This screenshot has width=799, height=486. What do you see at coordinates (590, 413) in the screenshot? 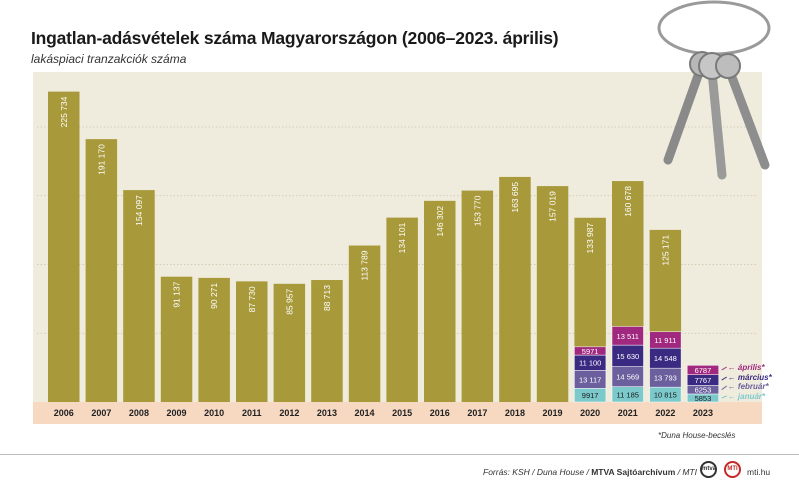
I see `x-tick-label: 2020` at bounding box center [590, 413].